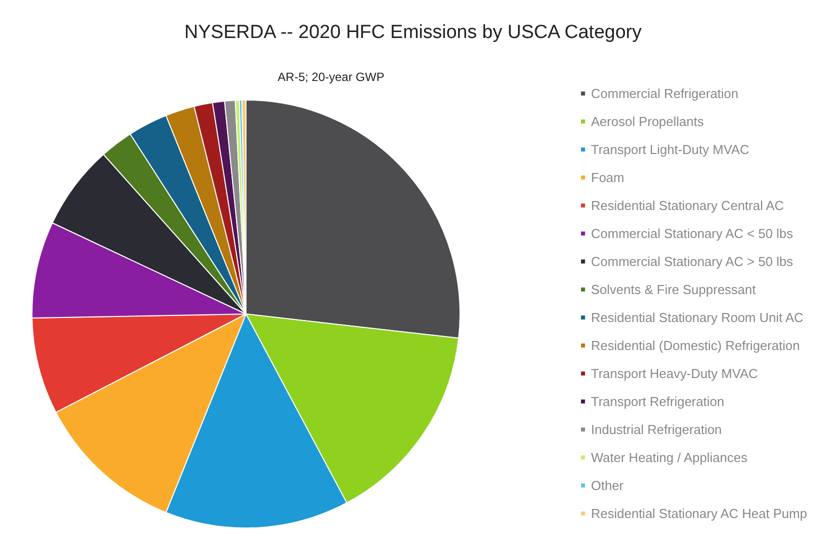 Image resolution: width=825 pixels, height=558 pixels. I want to click on legend-label: Commercial Refrigeration, so click(664, 93).